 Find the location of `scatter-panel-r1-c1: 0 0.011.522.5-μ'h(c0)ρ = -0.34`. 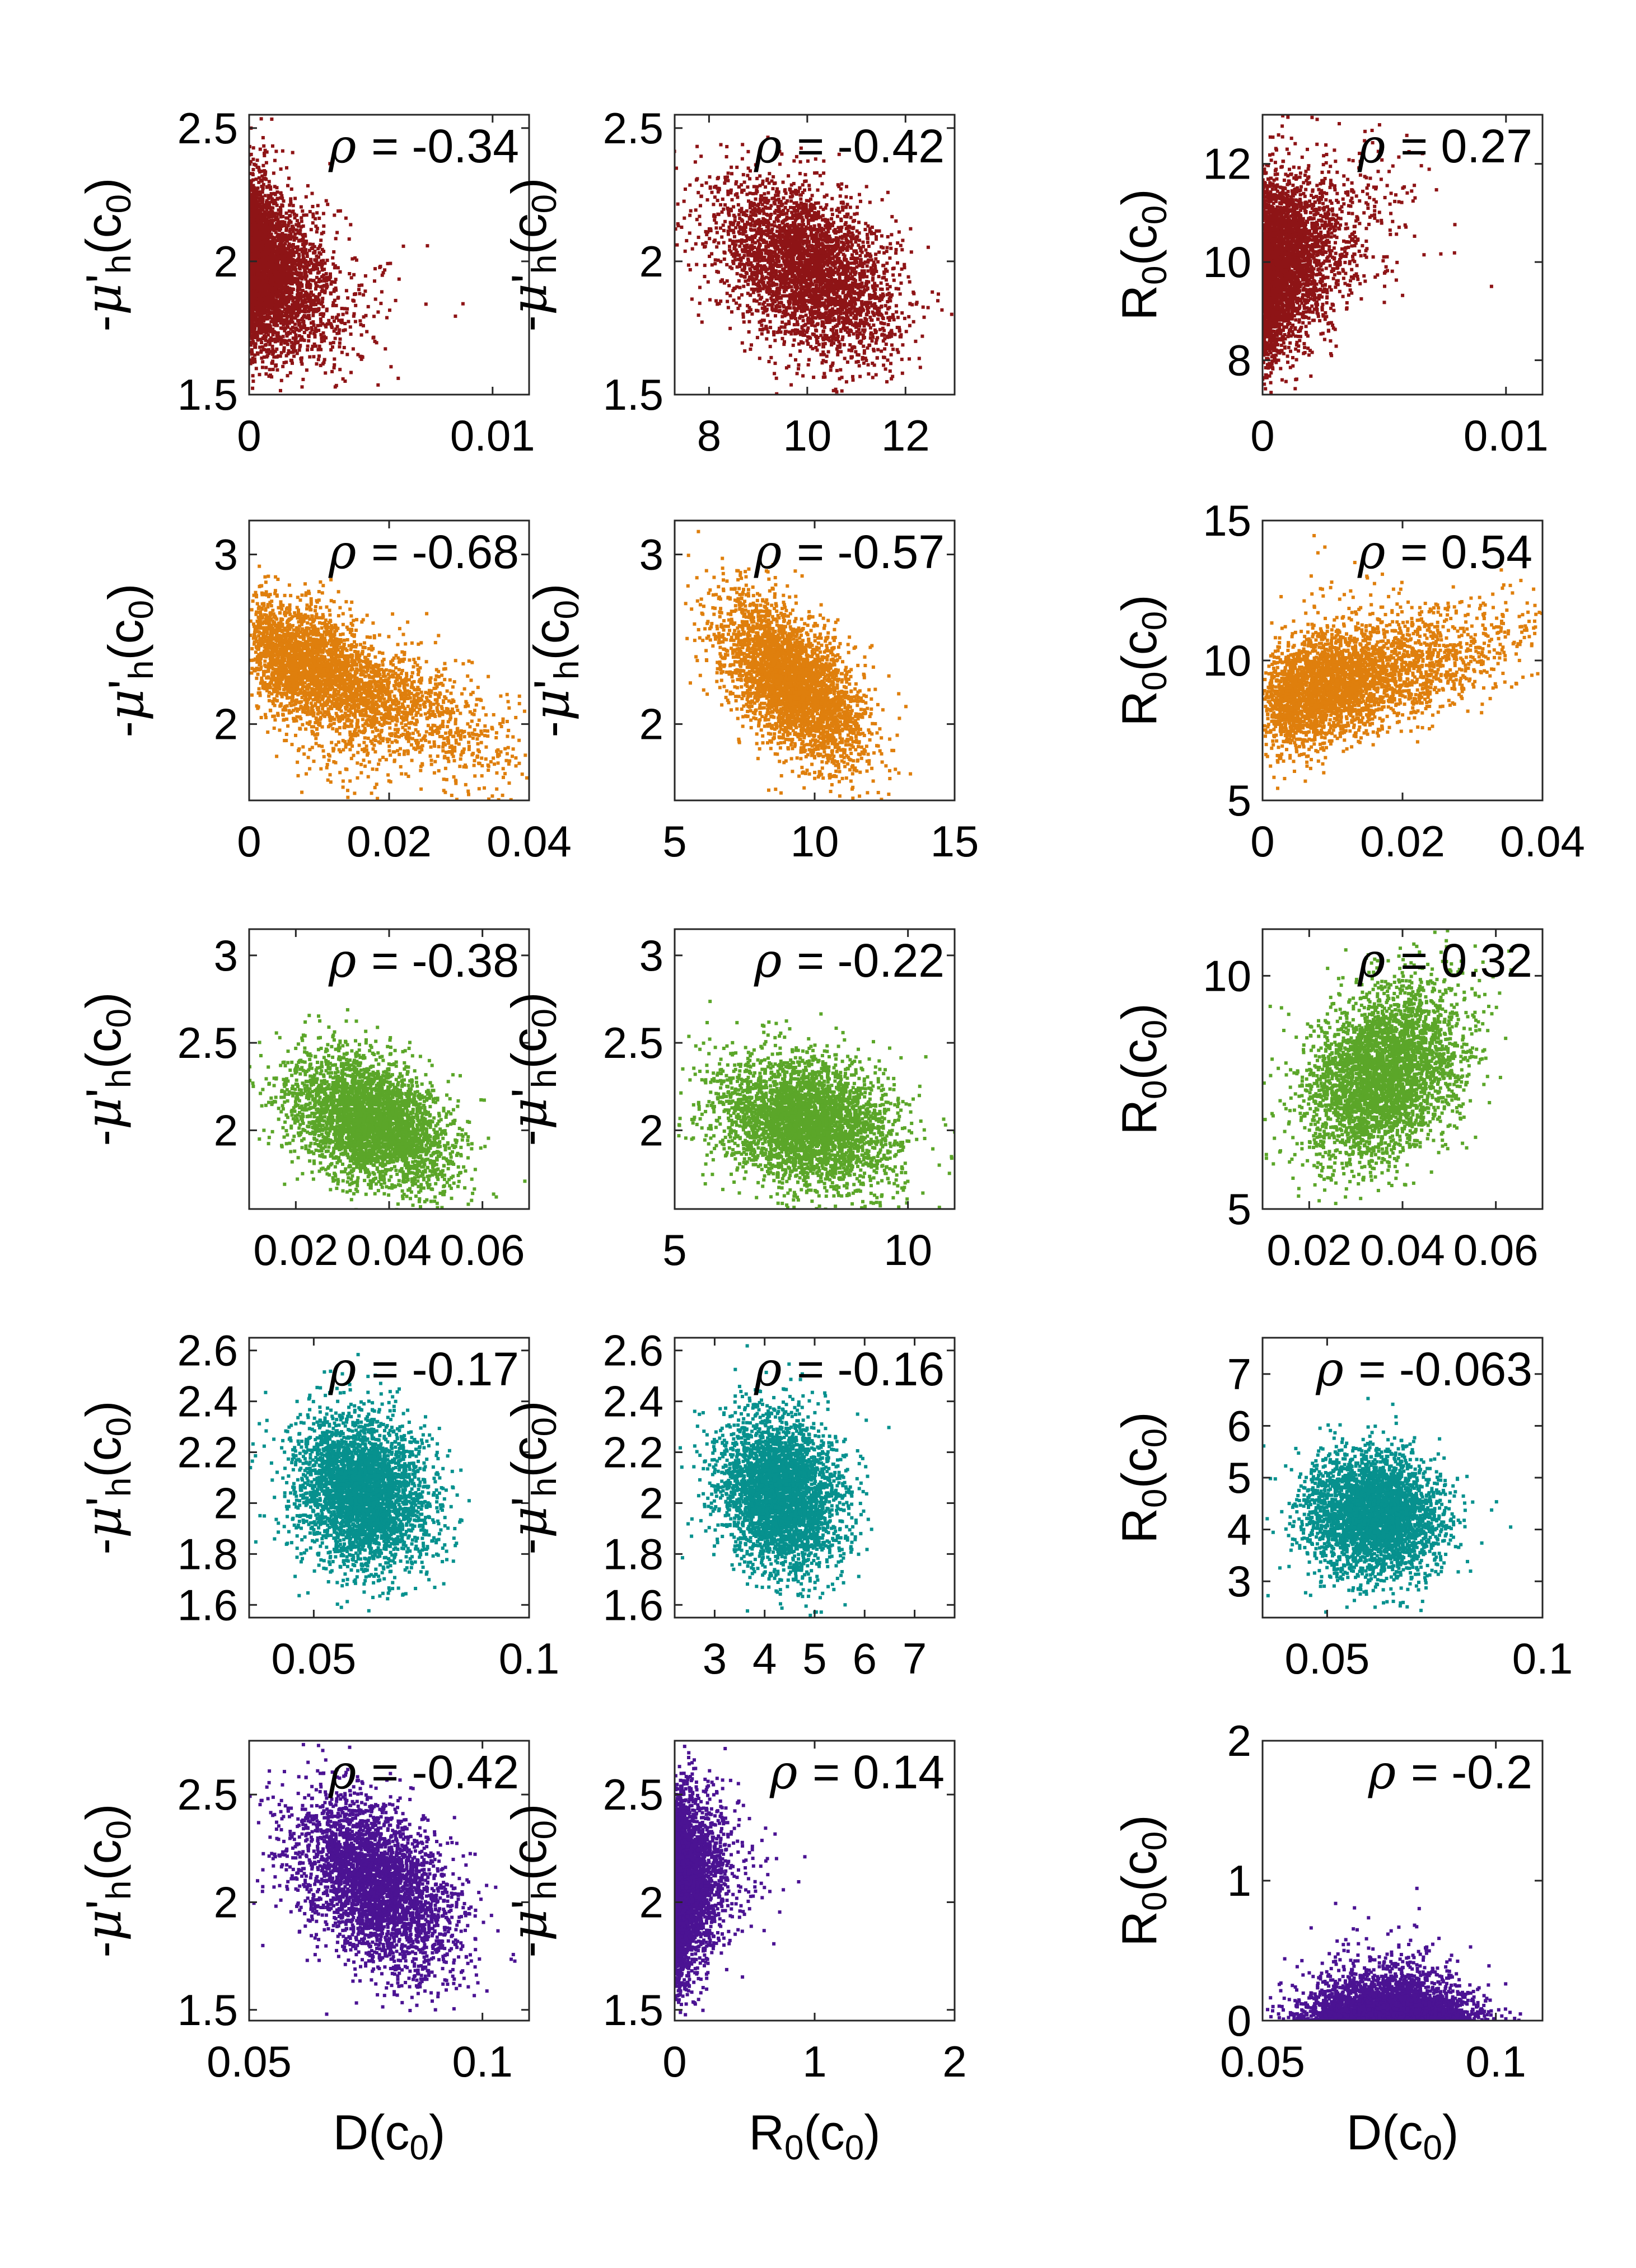

scatter-panel-r1-c1: 0 0.011.522.5-μ'h(c0)ρ = -0.34 is located at coordinates (305, 282).